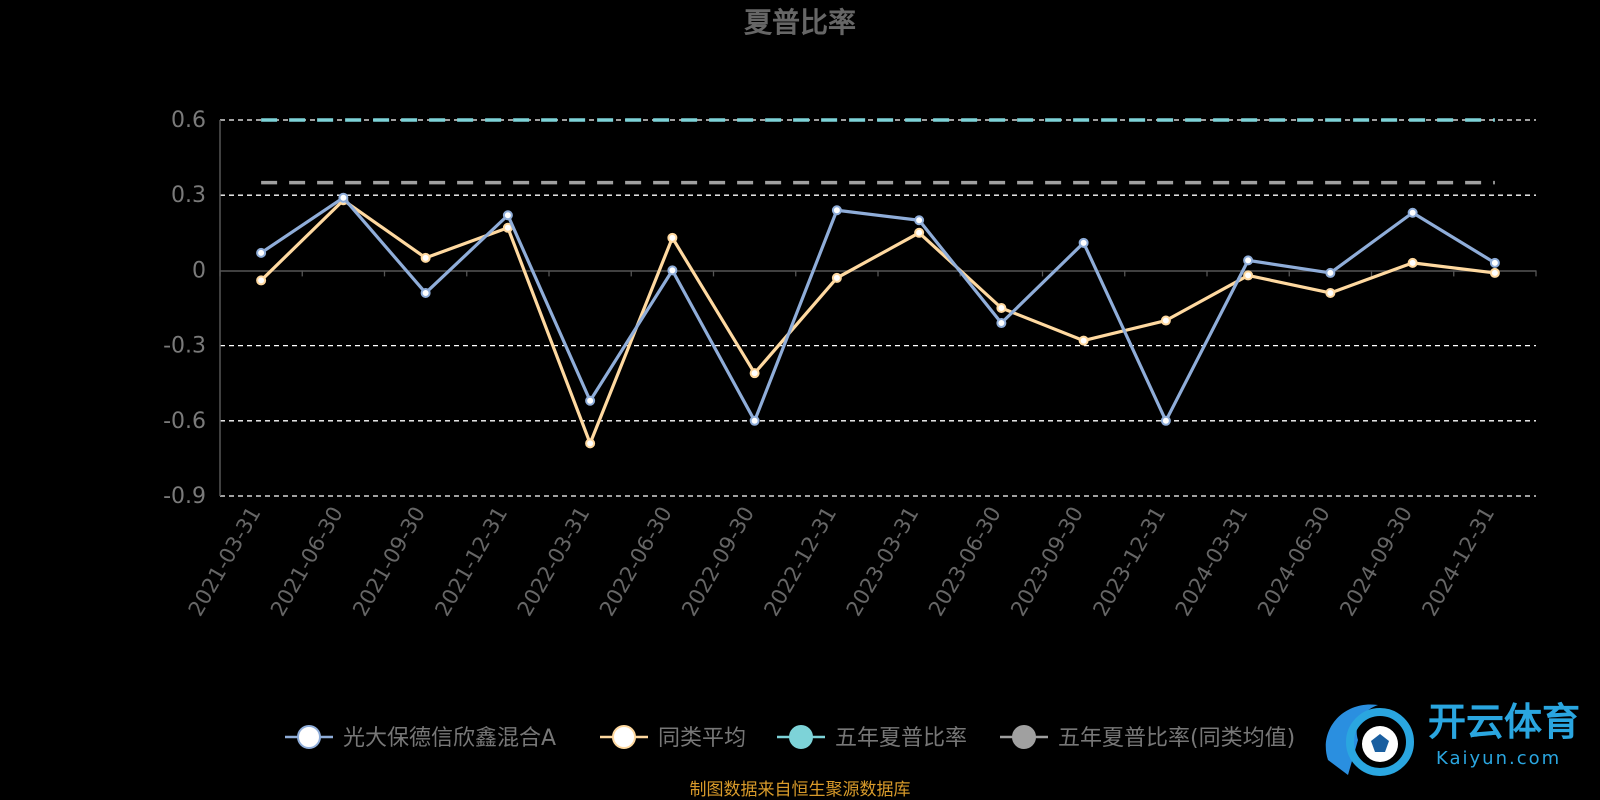 The height and width of the screenshot is (800, 1600). I want to click on y-tick-label: -0.9, so click(184, 496).